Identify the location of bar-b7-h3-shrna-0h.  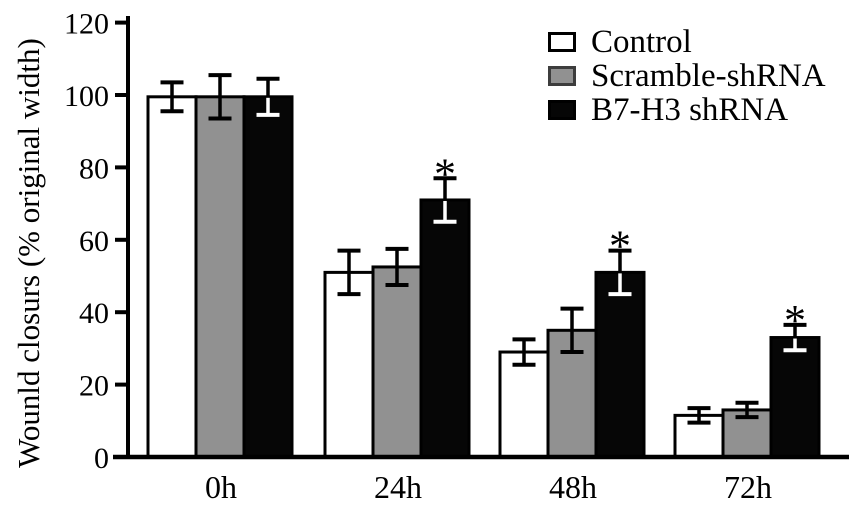
(268, 277).